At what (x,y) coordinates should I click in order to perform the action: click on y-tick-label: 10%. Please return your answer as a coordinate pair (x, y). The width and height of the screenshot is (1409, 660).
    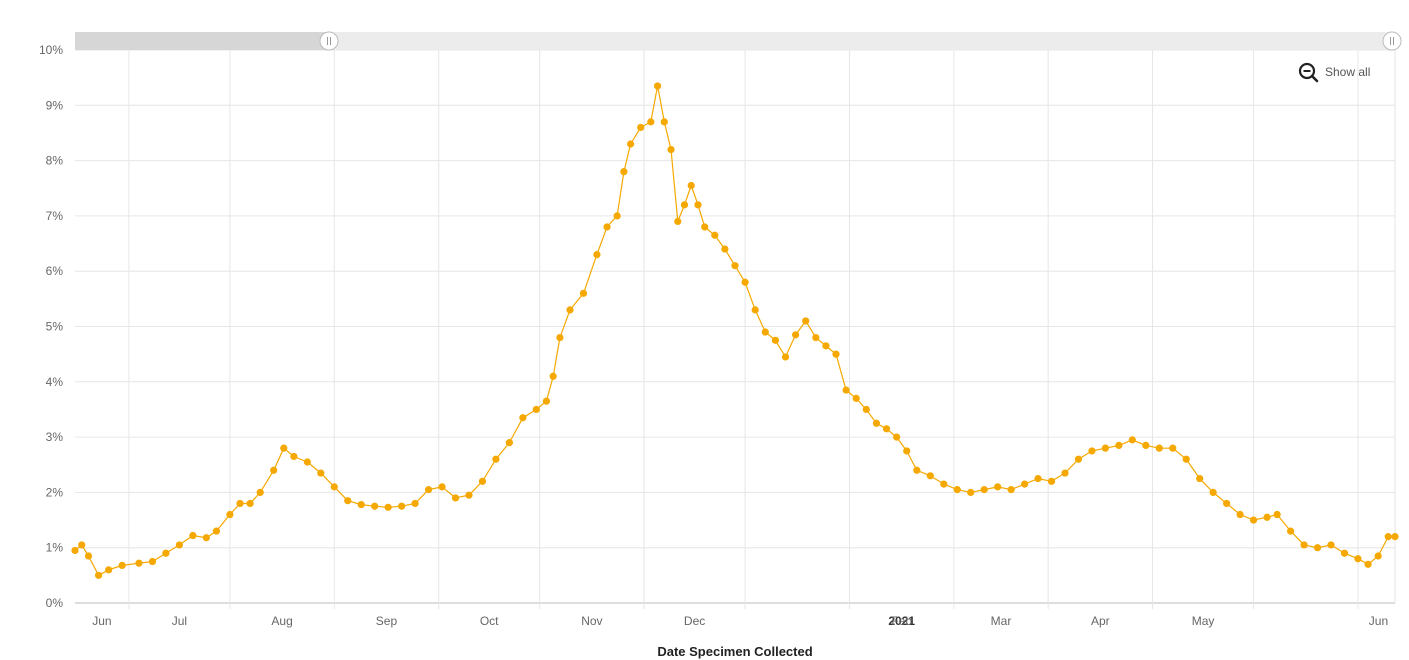
    Looking at the image, I should click on (51, 50).